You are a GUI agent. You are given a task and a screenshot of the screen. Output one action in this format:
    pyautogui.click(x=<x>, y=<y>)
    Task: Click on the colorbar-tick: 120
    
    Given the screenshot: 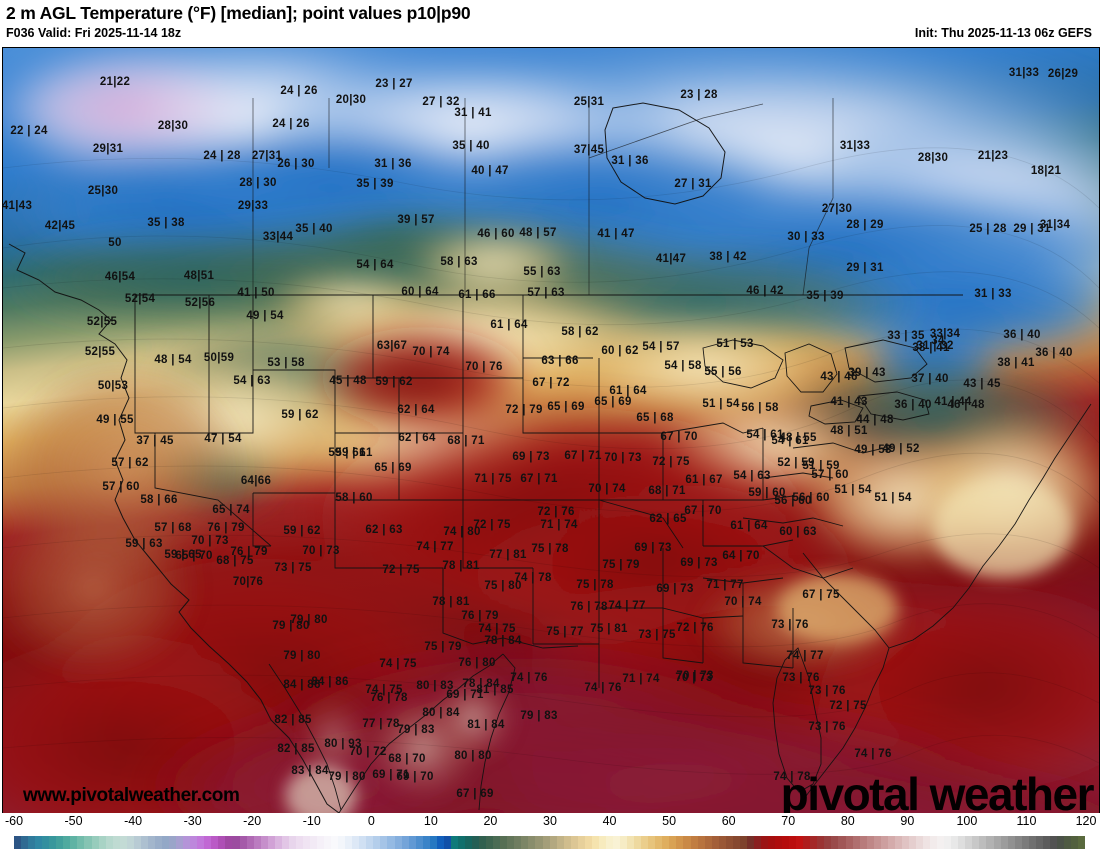 What is the action you would take?
    pyautogui.click(x=1086, y=821)
    